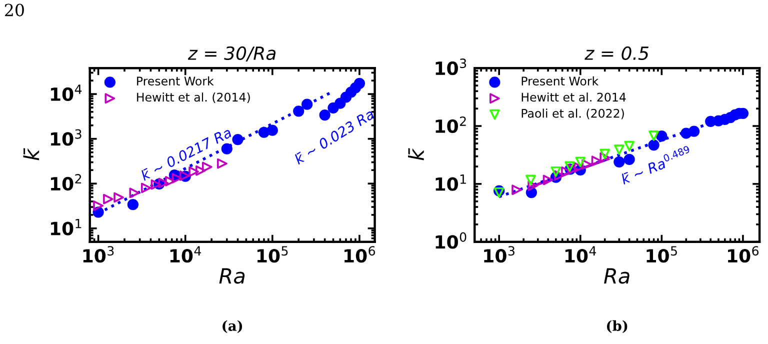 The height and width of the screenshot is (344, 768). Describe the element at coordinates (451, 240) in the screenshot. I see `y-tick-label: 10$^{0}$` at that location.